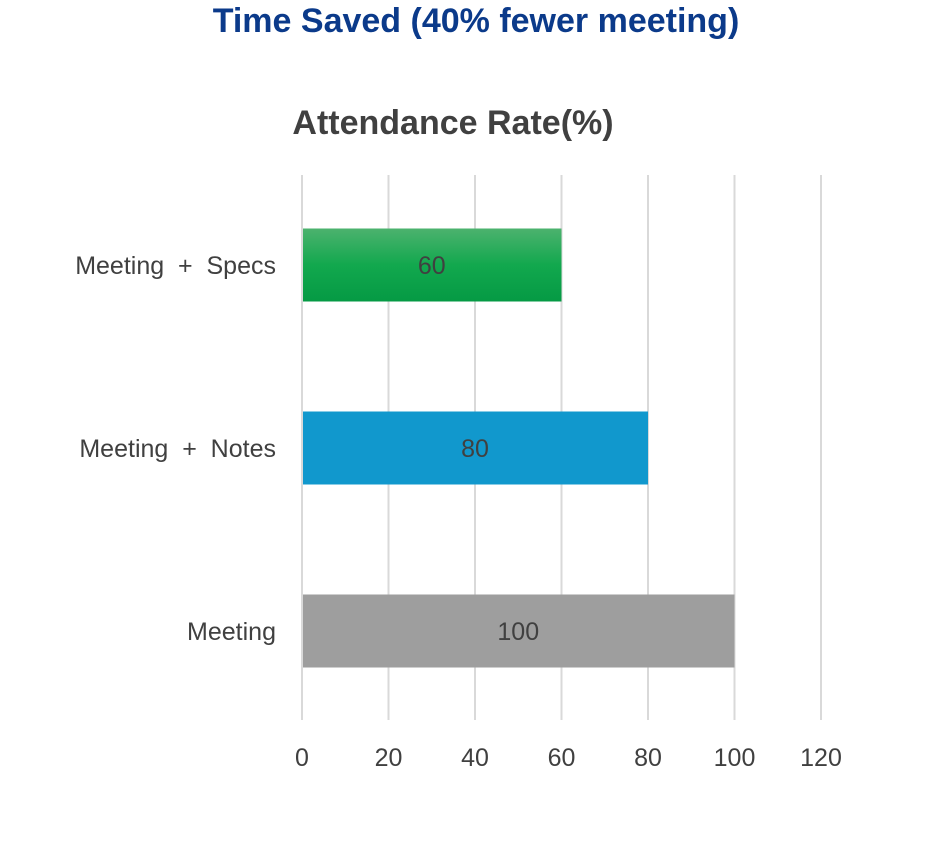 The image size is (952, 852). I want to click on page-title: Time Saved (40% fewer meeting), so click(476, 21).